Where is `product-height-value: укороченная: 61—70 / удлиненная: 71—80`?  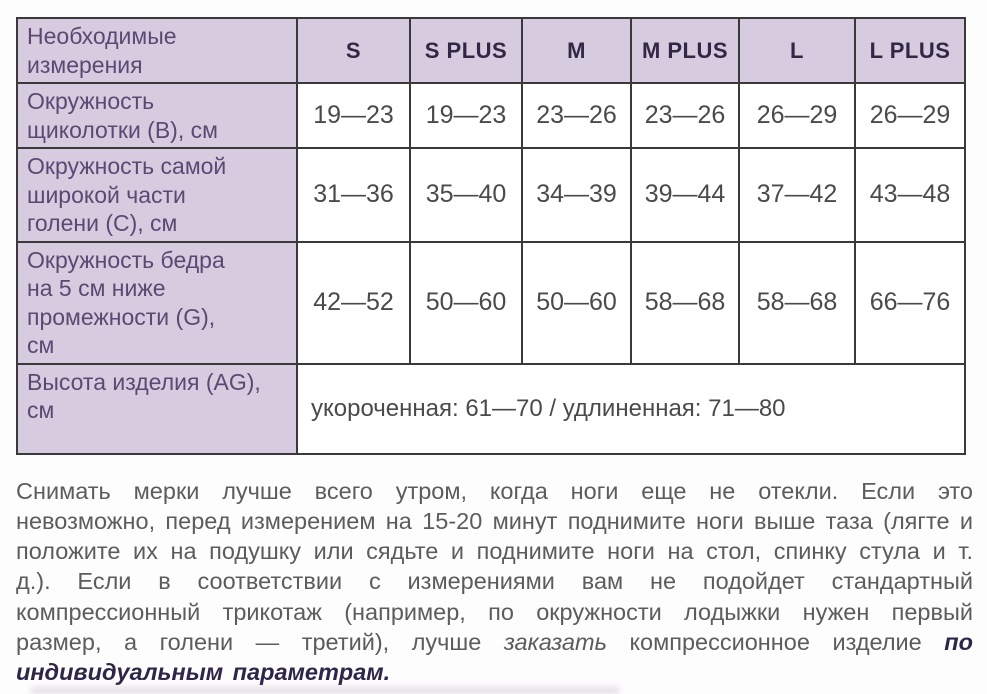 product-height-value: укороченная: 61—70 / удлиненная: 71—80 is located at coordinates (631, 408).